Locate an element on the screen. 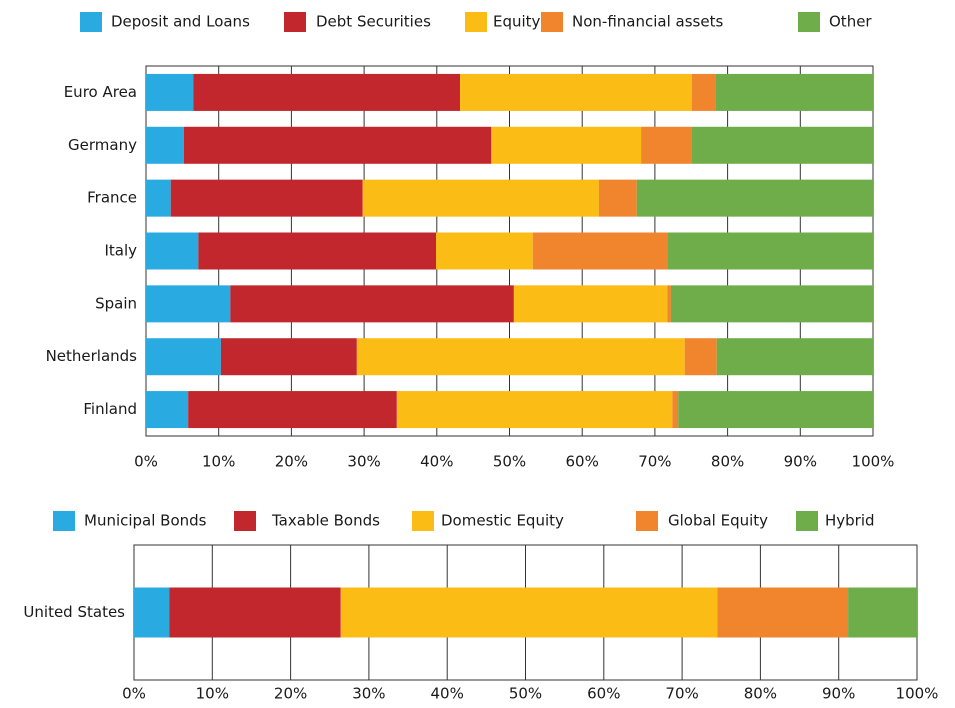 This screenshot has height=708, width=955. y-tick-label: France is located at coordinates (112, 198).